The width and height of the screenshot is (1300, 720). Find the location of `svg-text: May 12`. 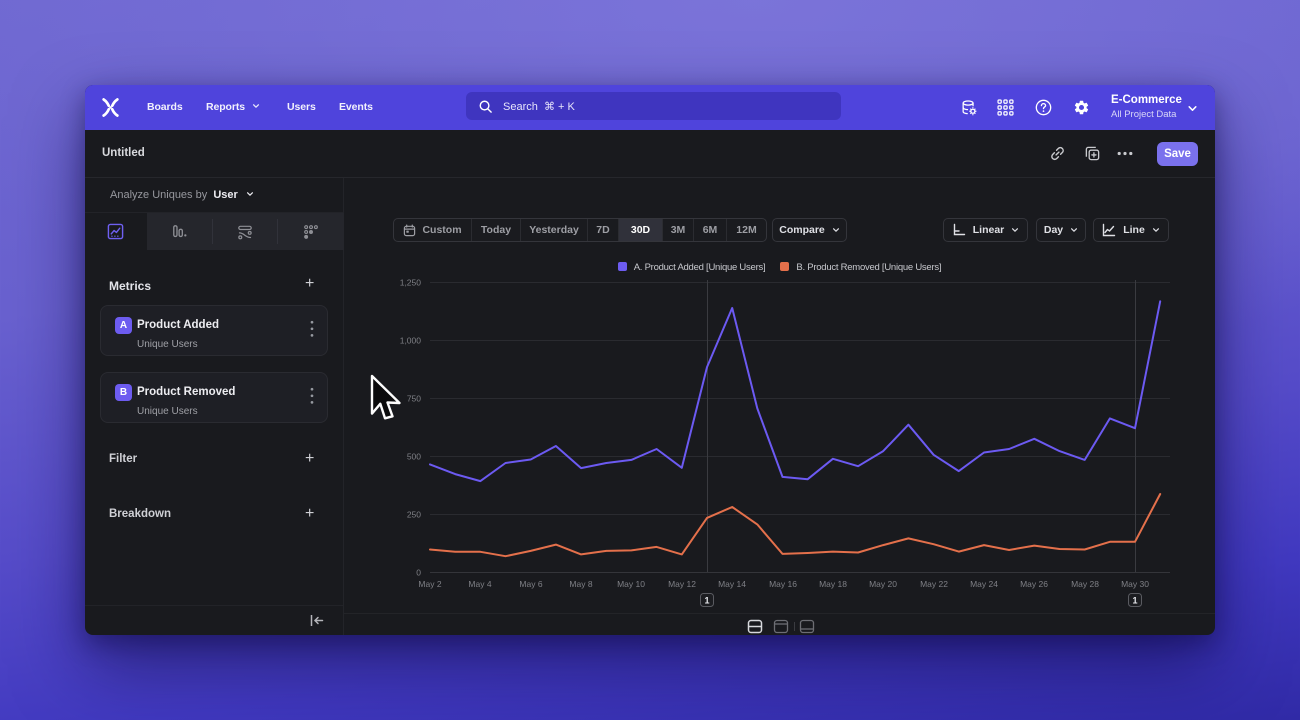

svg-text: May 12 is located at coordinates (682, 584).